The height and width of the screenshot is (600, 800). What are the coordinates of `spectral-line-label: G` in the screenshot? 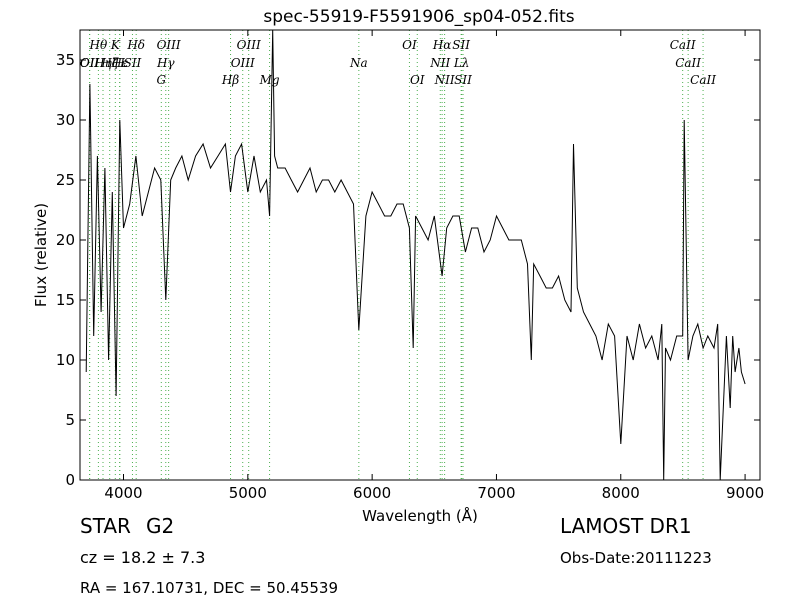 It's located at (162, 80).